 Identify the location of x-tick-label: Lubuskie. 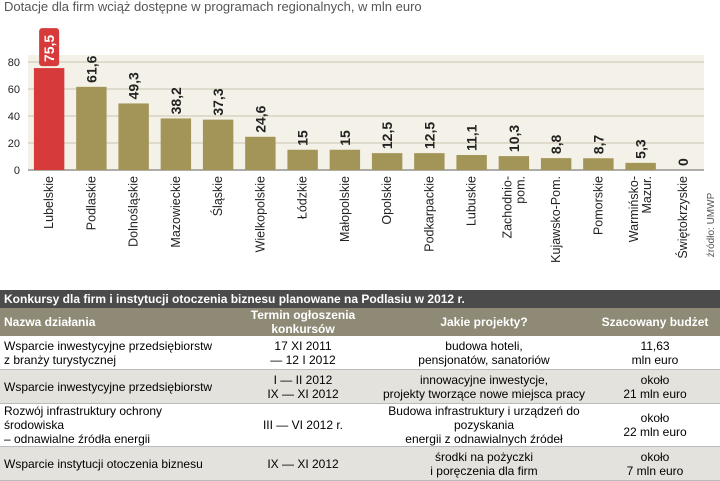
(472, 201).